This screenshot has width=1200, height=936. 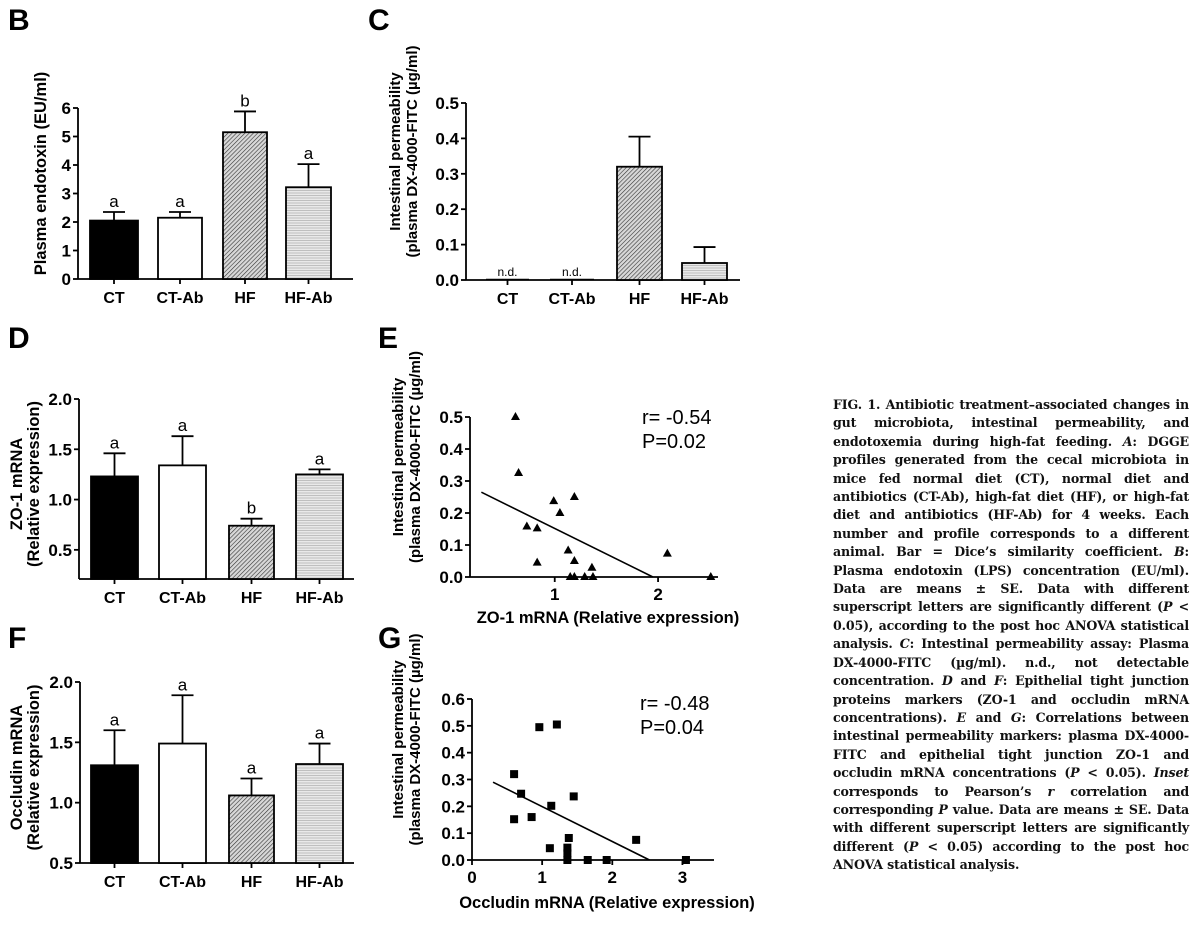 What do you see at coordinates (676, 418) in the screenshot?
I see `correlation-inset: r= -0.54` at bounding box center [676, 418].